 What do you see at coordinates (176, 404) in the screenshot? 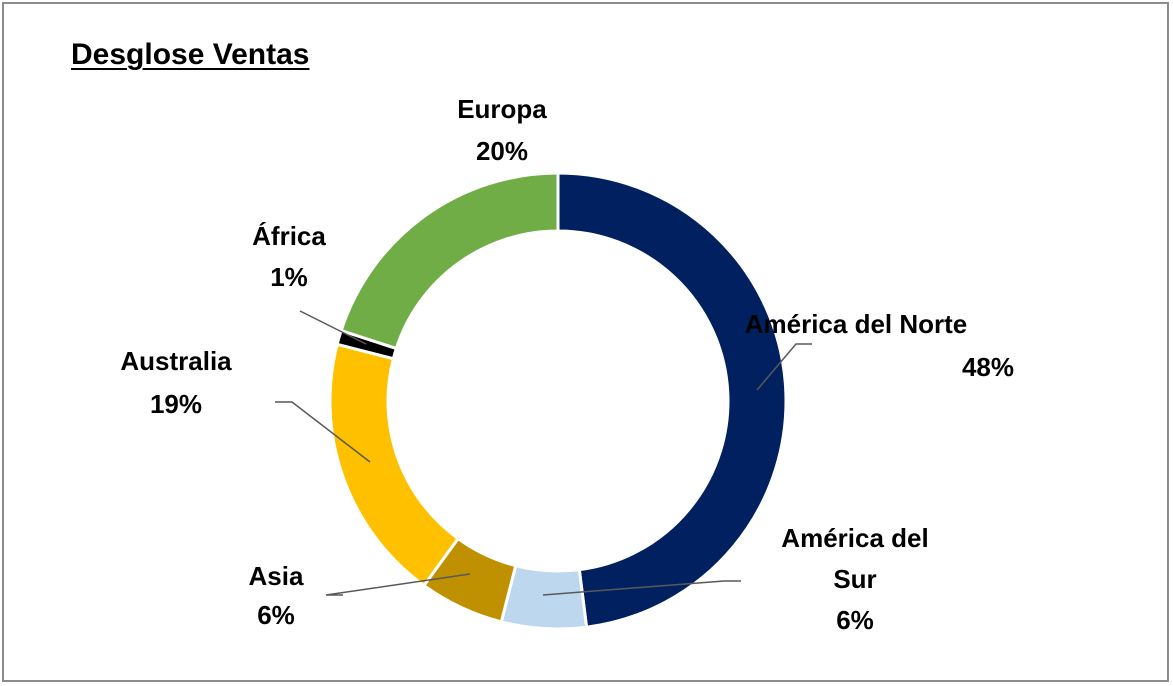
I see `value-label-australia: 19%` at bounding box center [176, 404].